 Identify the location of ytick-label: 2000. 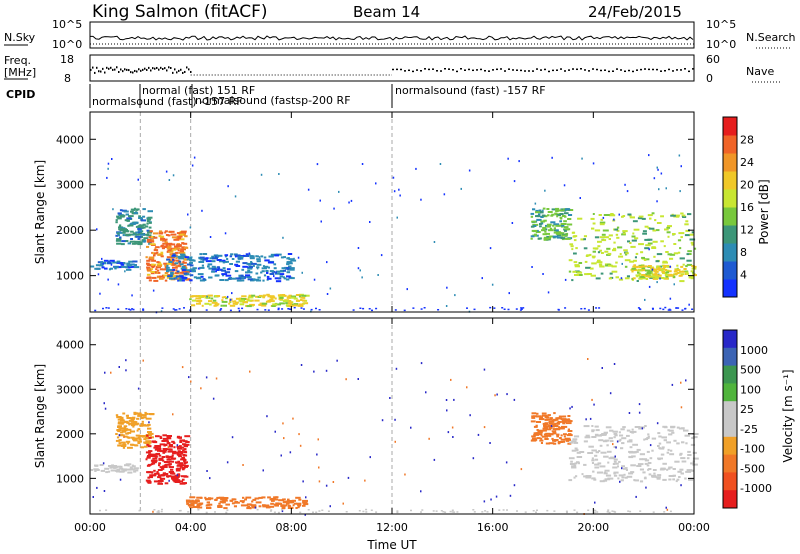
(70, 434).